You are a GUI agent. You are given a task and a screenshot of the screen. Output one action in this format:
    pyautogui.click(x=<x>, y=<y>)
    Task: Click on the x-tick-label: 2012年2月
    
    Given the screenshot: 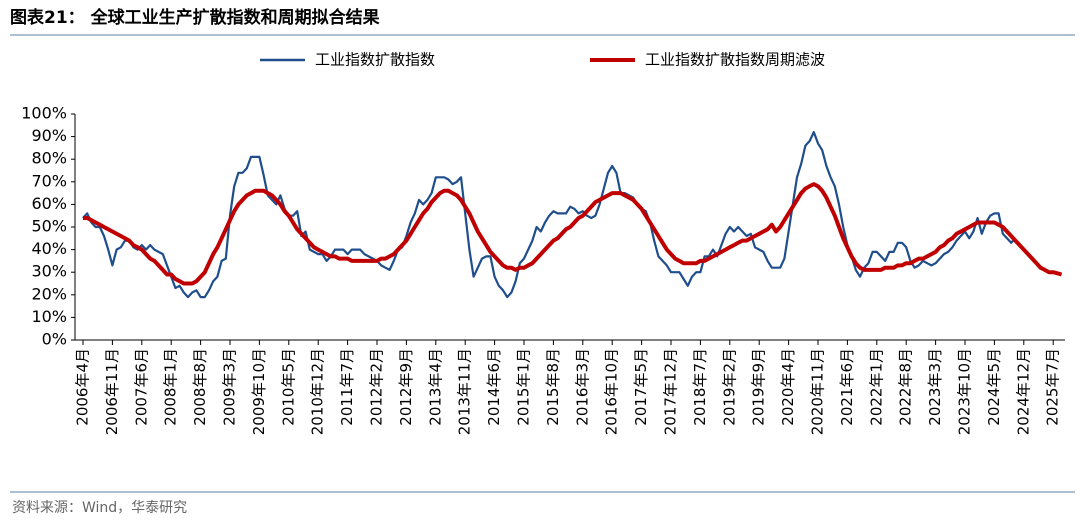 What is the action you would take?
    pyautogui.click(x=377, y=387)
    